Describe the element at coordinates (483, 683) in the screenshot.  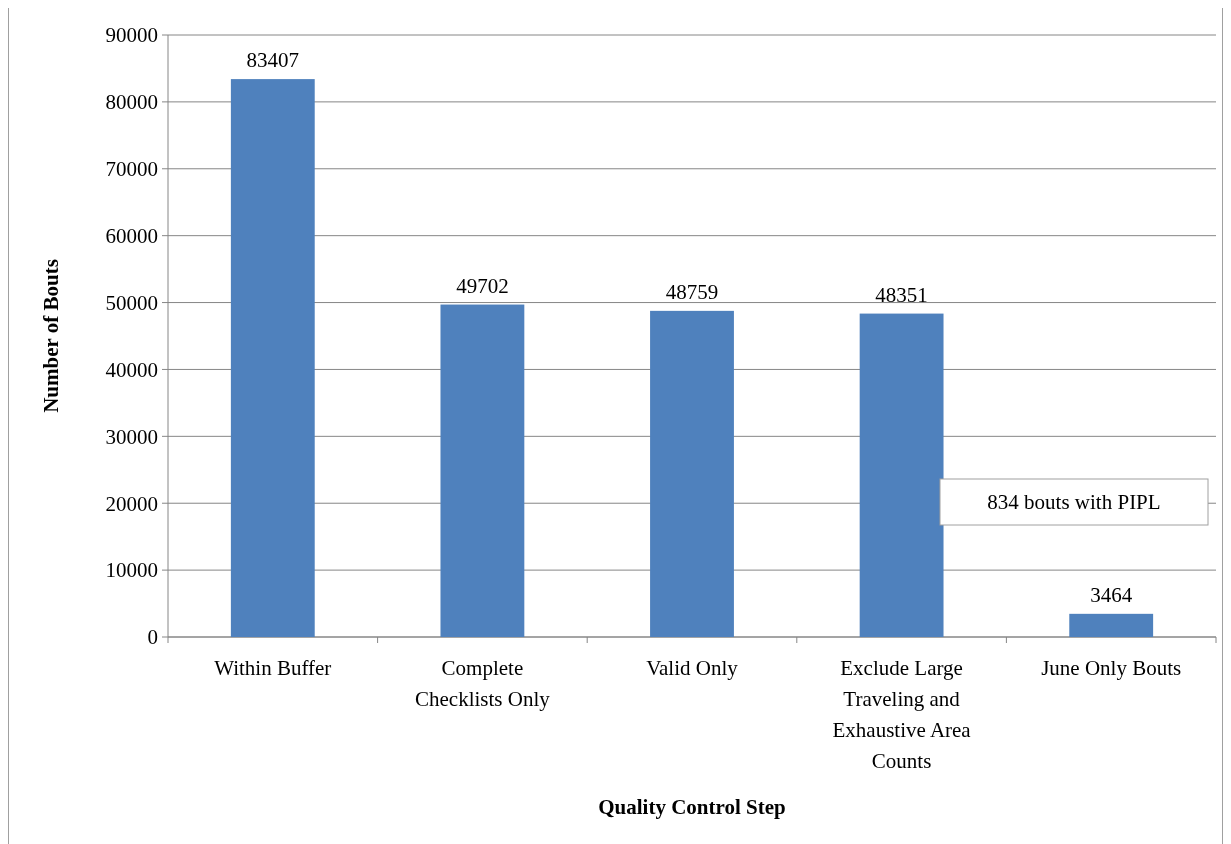
I see `x-tick-label: Complete Checklists Only` at that location.